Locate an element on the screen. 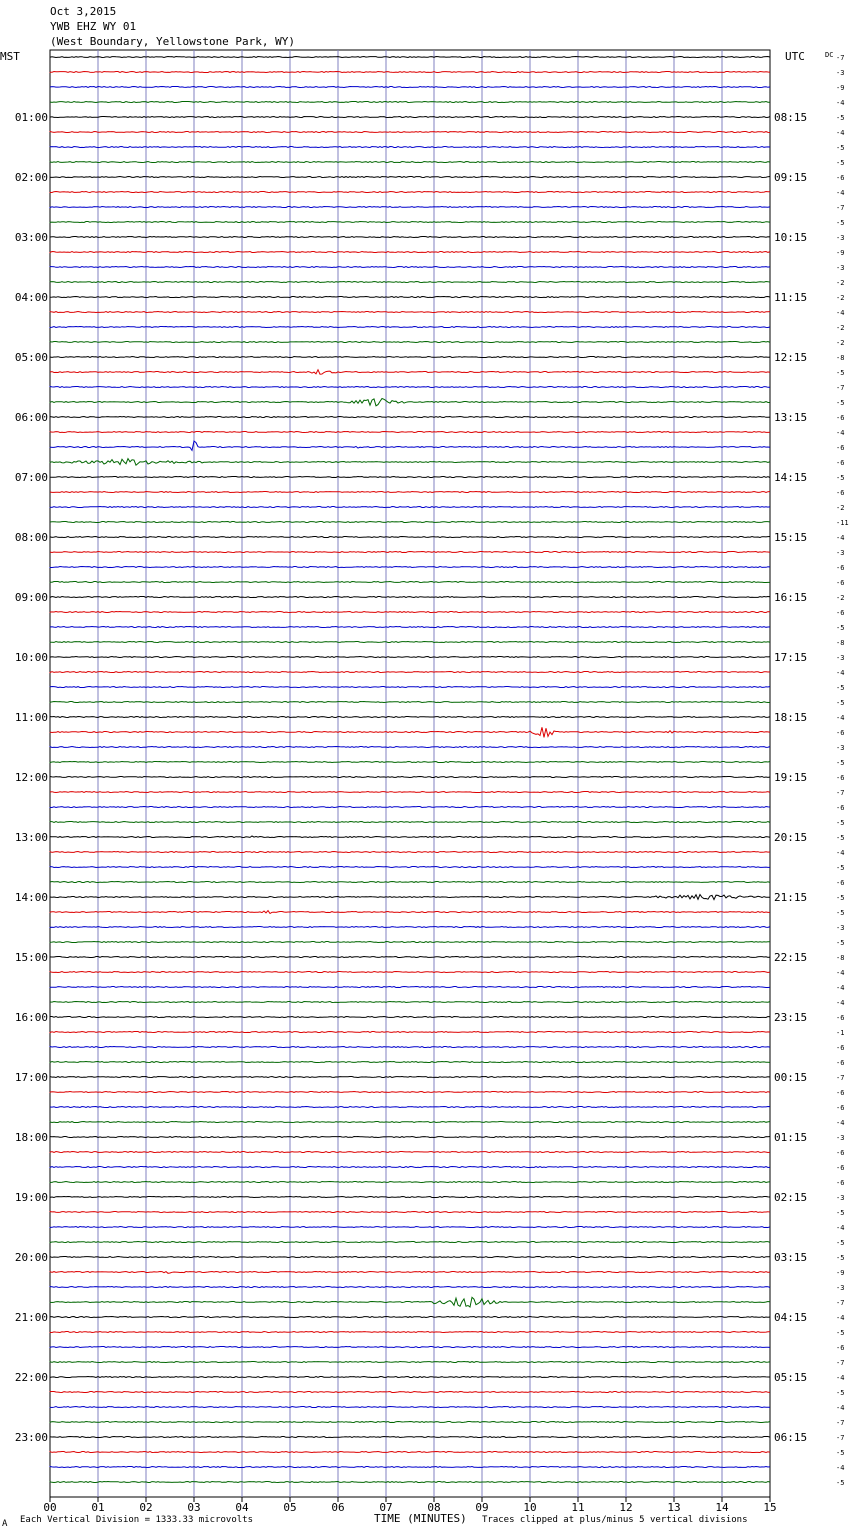 This screenshot has height=1538, width=850. hour-label-left: 15:00 is located at coordinates (31, 957).